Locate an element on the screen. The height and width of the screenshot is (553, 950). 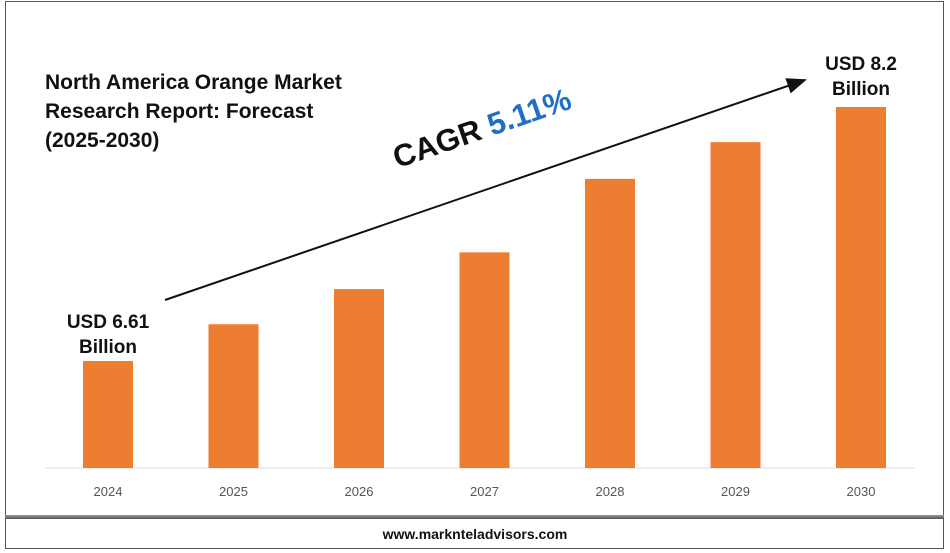
bar-2025 is located at coordinates (233, 396).